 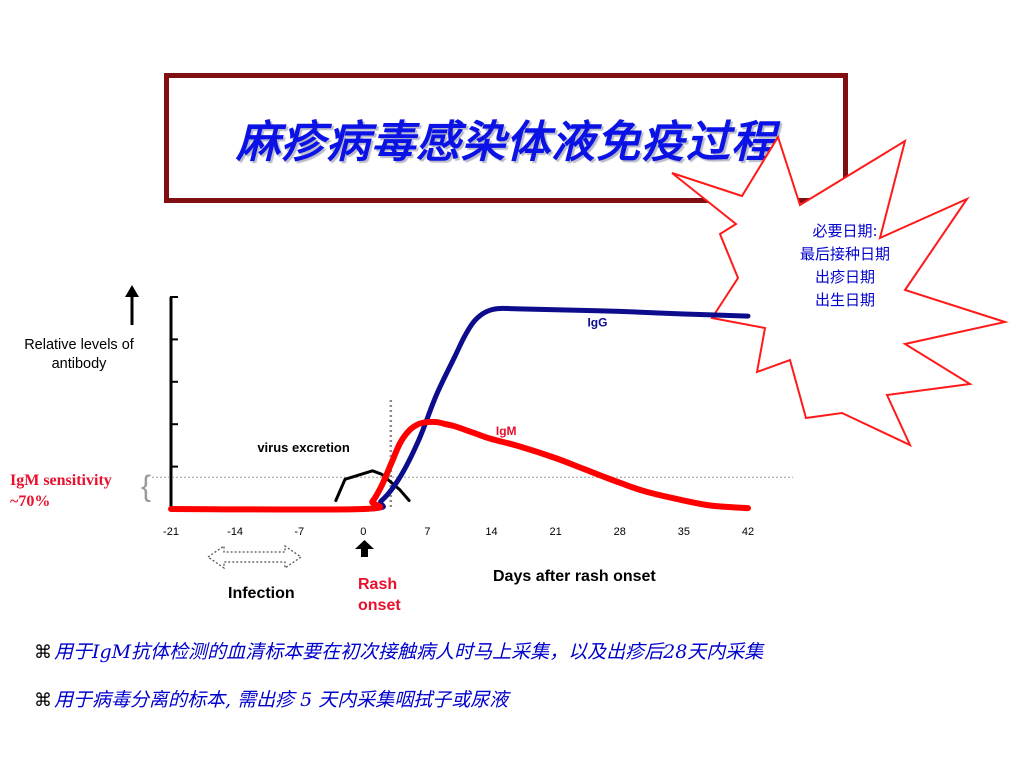 I want to click on callout-line: 出疹日期, so click(x=844, y=277).